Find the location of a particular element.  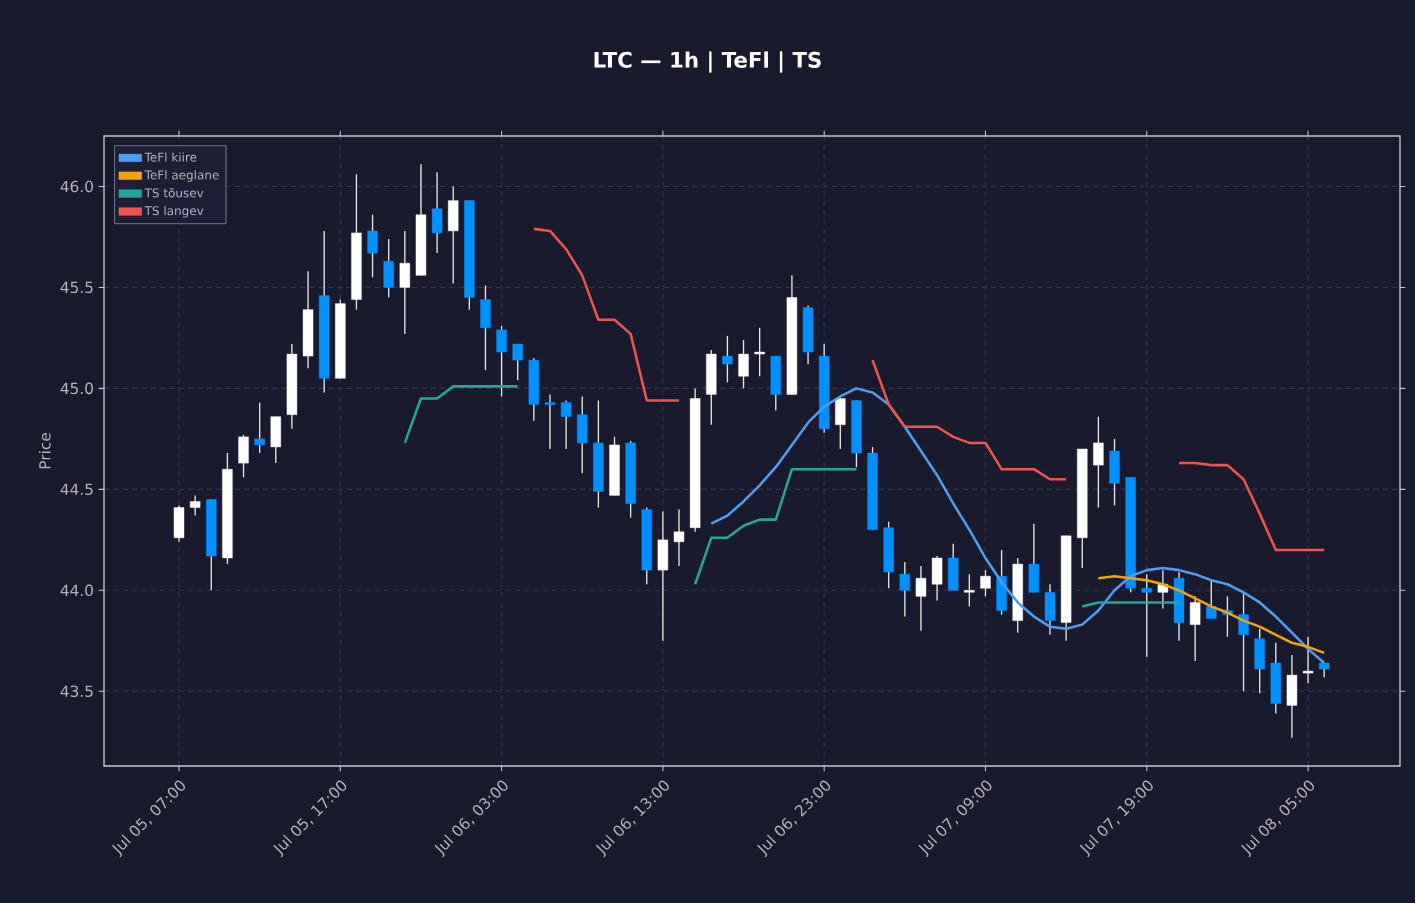

chart-title: LTC — 1h | TeFl | TS is located at coordinates (707, 62).